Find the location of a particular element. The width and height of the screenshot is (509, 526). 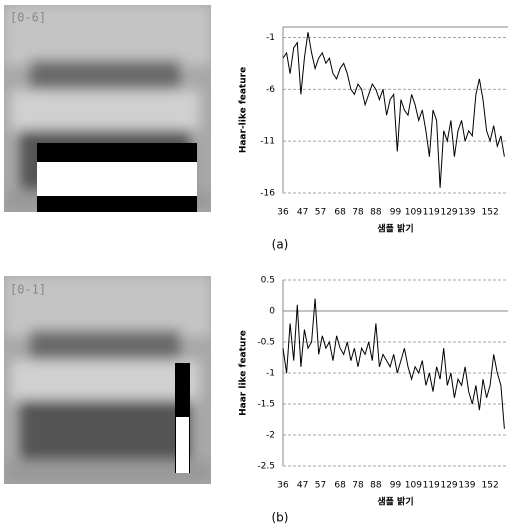

panel-label: (a) is located at coordinates (280, 245).